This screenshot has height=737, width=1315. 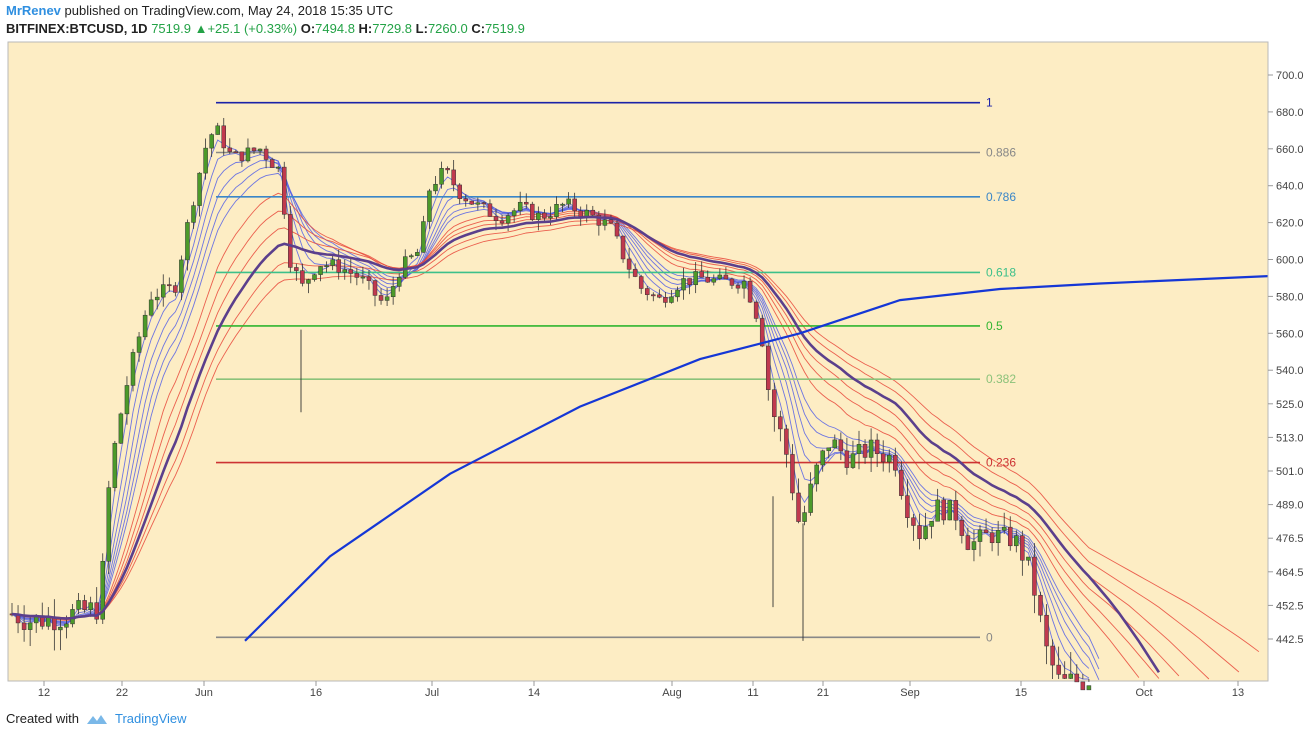 I want to click on fib-level-label: 0.382, so click(x=1001, y=379).